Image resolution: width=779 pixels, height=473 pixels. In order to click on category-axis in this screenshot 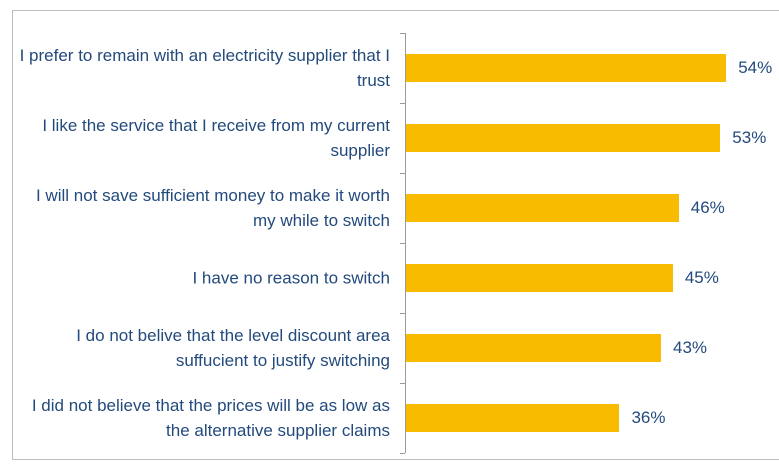, I will do `click(405, 243)`.